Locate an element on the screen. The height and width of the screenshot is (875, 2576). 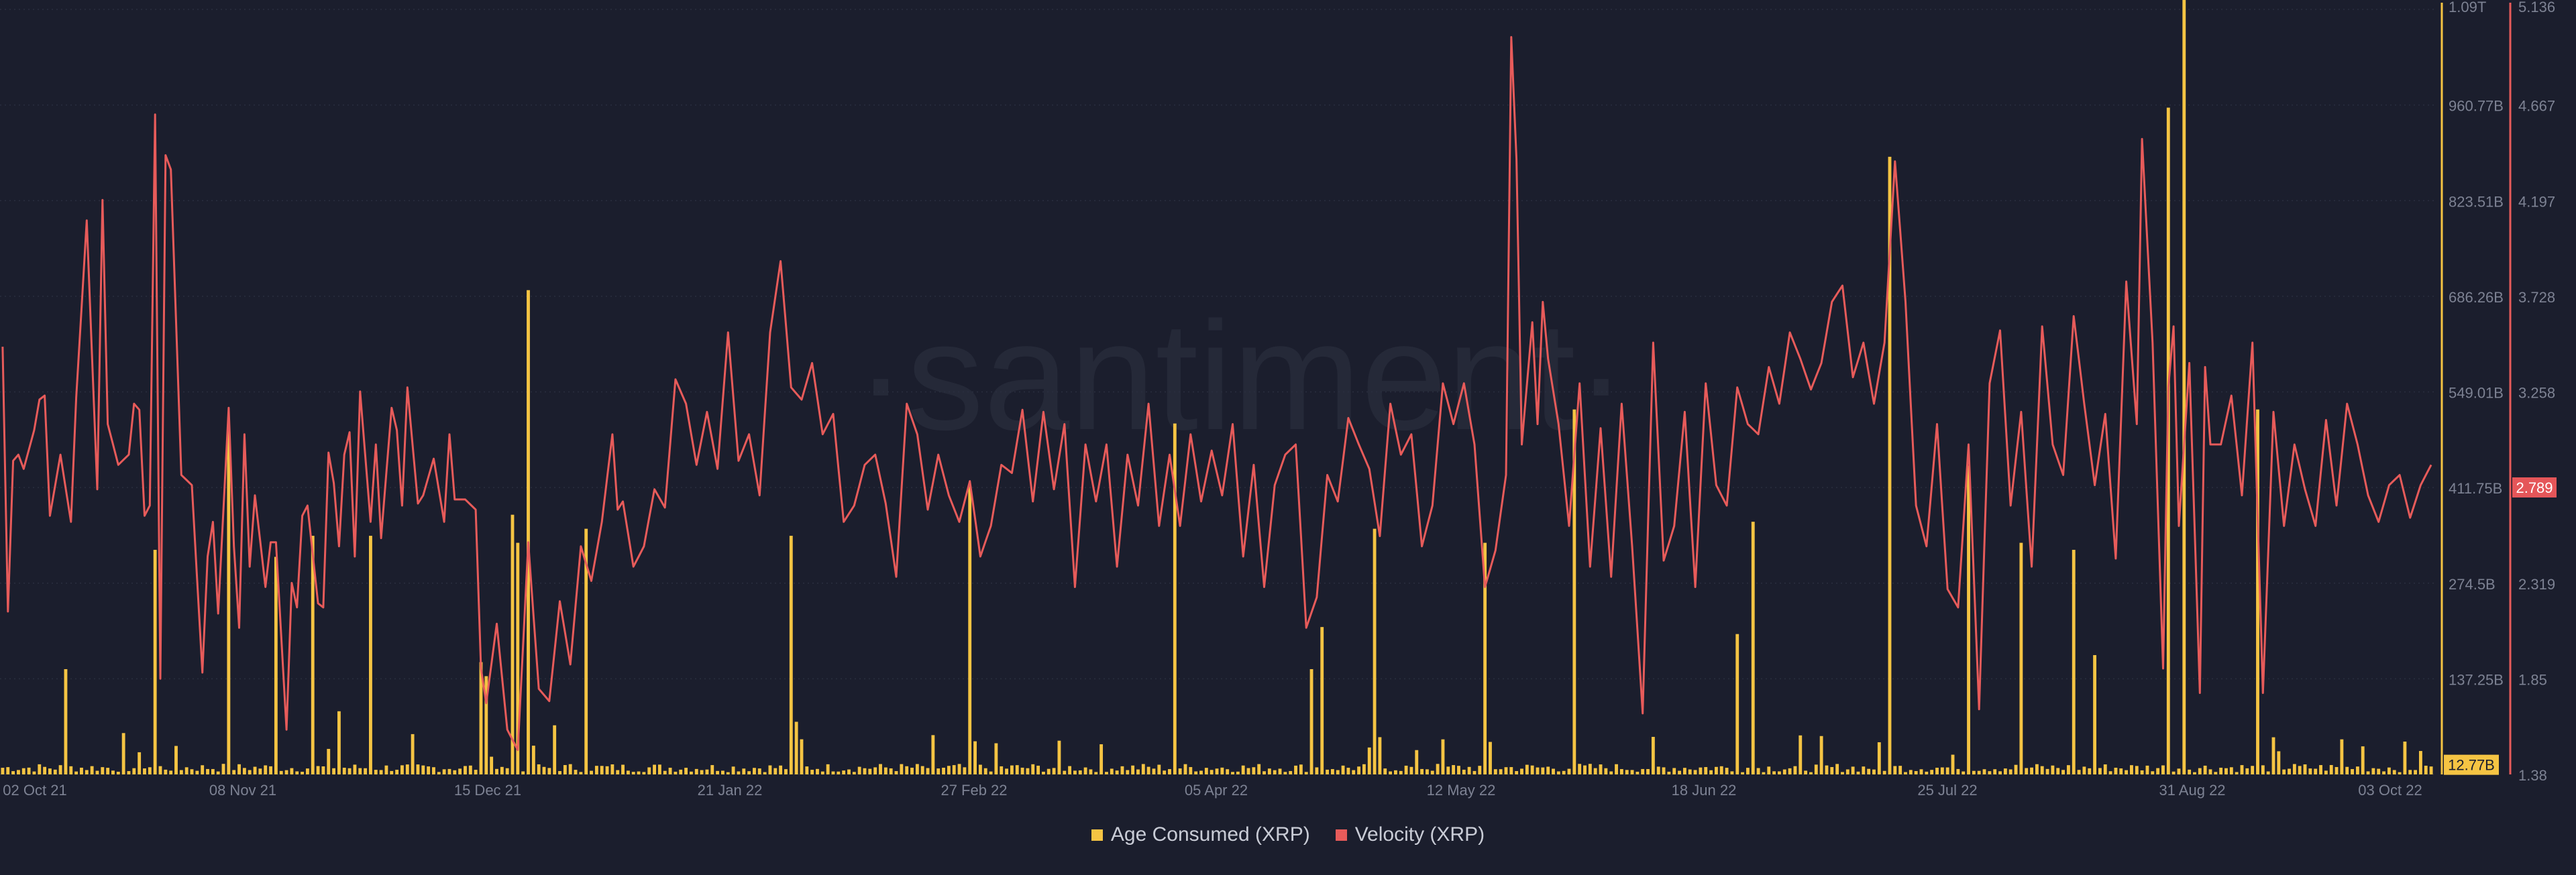
x-axis-tick-label: 08 Nov 21 is located at coordinates (242, 790).